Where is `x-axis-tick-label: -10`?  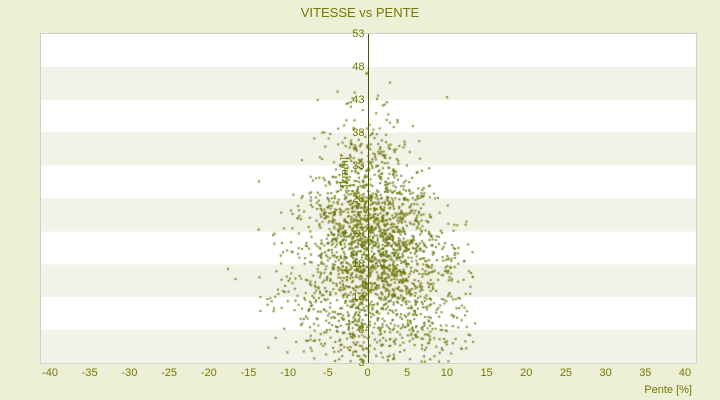
x-axis-tick-label: -10 is located at coordinates (288, 373).